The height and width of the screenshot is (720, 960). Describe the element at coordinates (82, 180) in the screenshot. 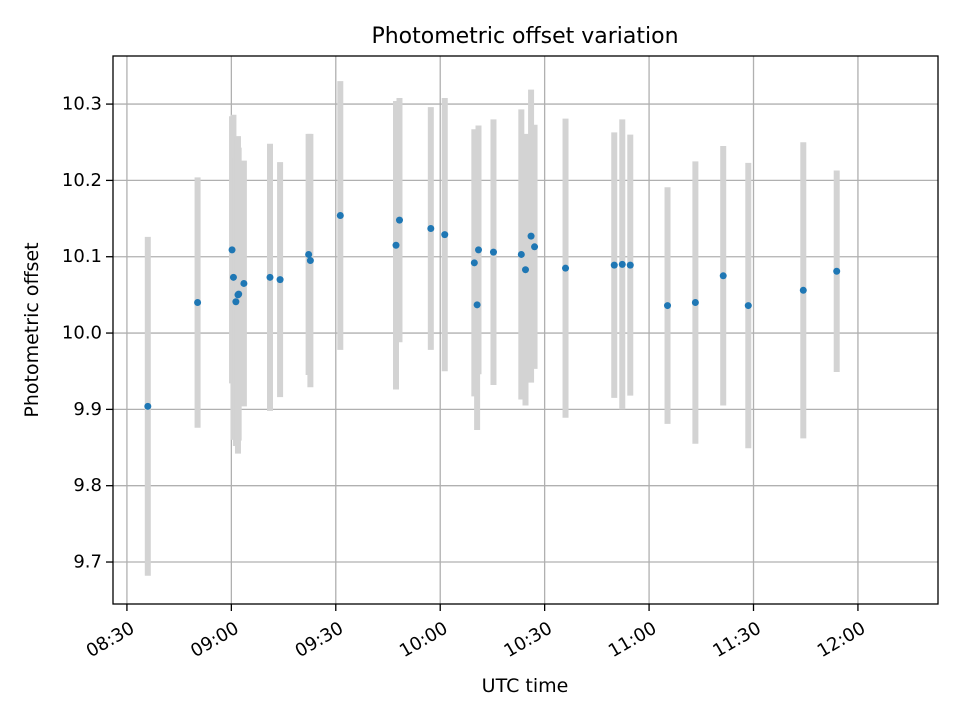

I see `y-tick-label: 10.2` at that location.